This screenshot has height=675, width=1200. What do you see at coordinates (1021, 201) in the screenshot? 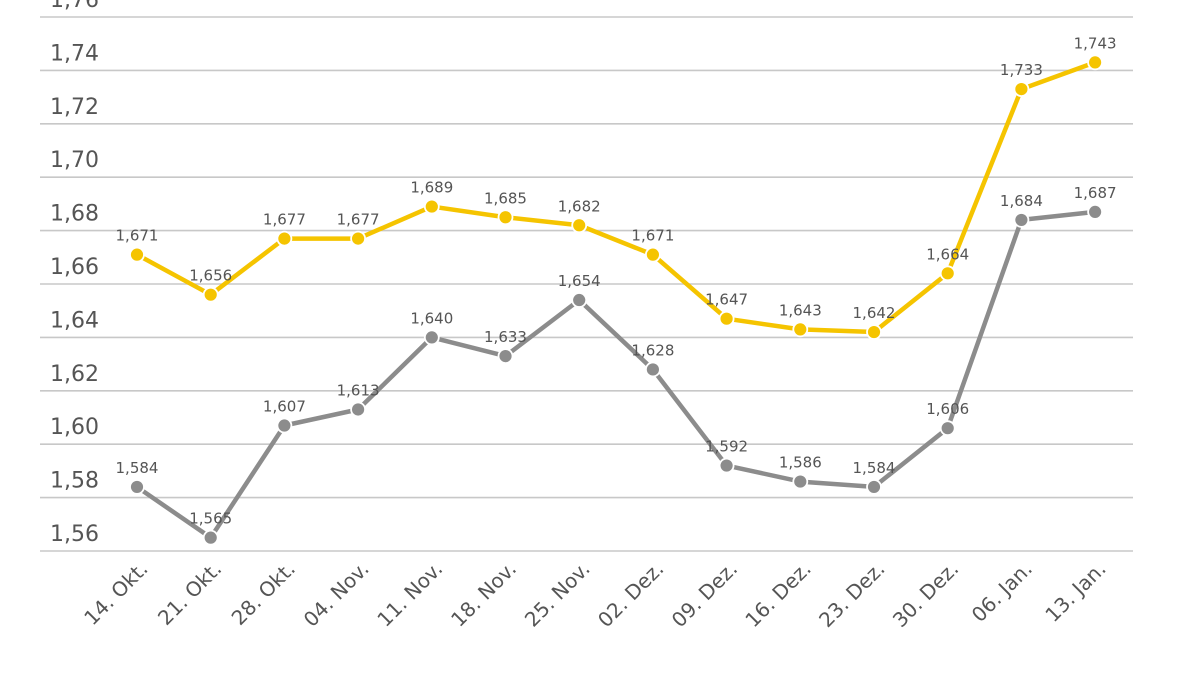
I see `data-label: 1,684` at bounding box center [1021, 201].